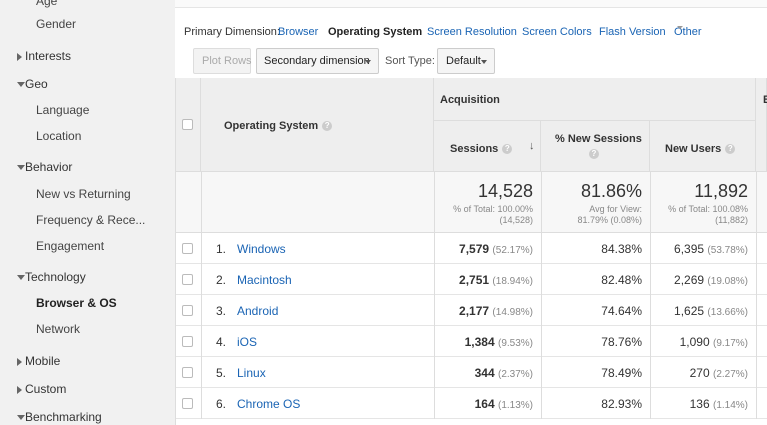 The height and width of the screenshot is (425, 767). Describe the element at coordinates (598, 139) in the screenshot. I see `new-sessions-header: % New Sessions` at that location.